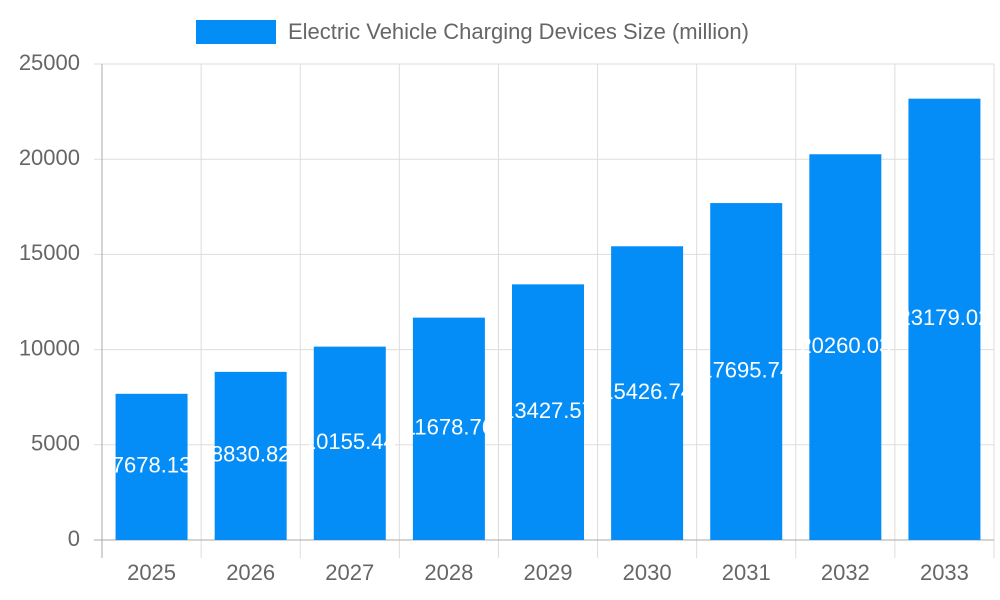  What do you see at coordinates (49, 347) in the screenshot?
I see `y-tick-label: 10000` at bounding box center [49, 347].